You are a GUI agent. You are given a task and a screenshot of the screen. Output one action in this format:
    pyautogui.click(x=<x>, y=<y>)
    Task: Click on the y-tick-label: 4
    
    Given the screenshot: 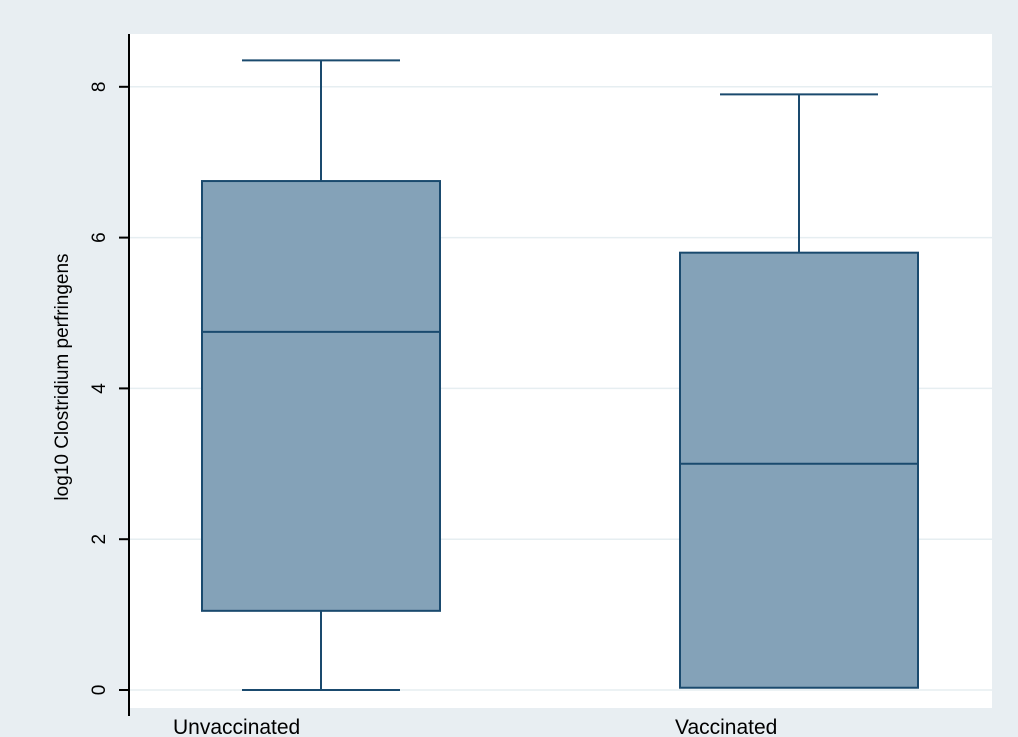 What is the action you would take?
    pyautogui.click(x=99, y=388)
    